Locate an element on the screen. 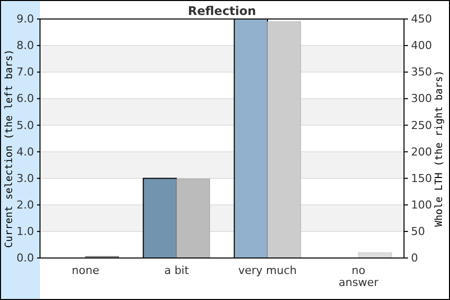  y2-tick-label: 250 is located at coordinates (421, 125).